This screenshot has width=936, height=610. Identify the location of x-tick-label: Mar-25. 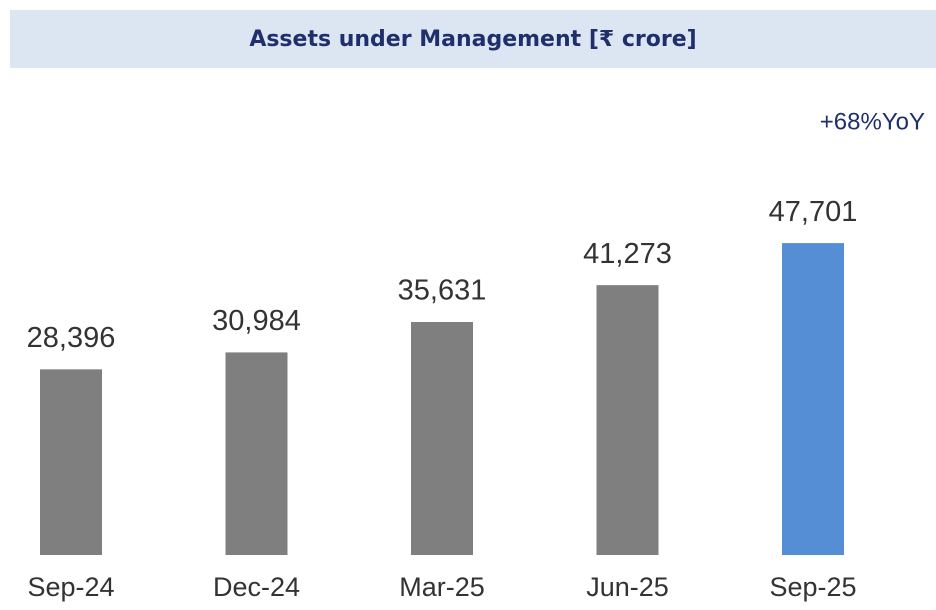
(442, 587).